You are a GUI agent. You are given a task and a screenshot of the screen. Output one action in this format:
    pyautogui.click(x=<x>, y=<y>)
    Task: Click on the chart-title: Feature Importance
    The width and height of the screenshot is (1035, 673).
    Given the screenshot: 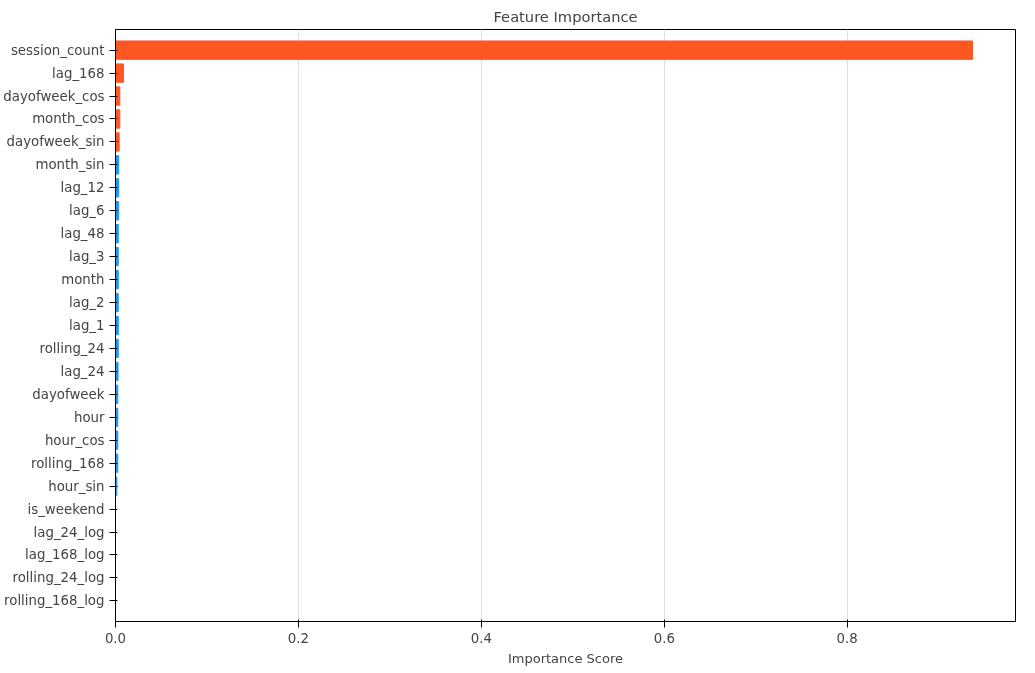 What is the action you would take?
    pyautogui.click(x=565, y=16)
    